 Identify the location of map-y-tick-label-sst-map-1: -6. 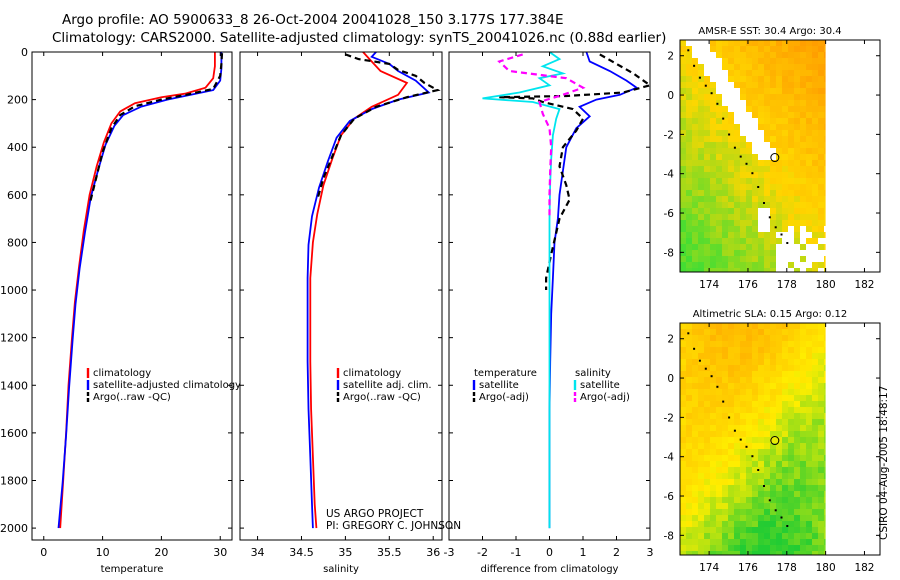
(669, 214).